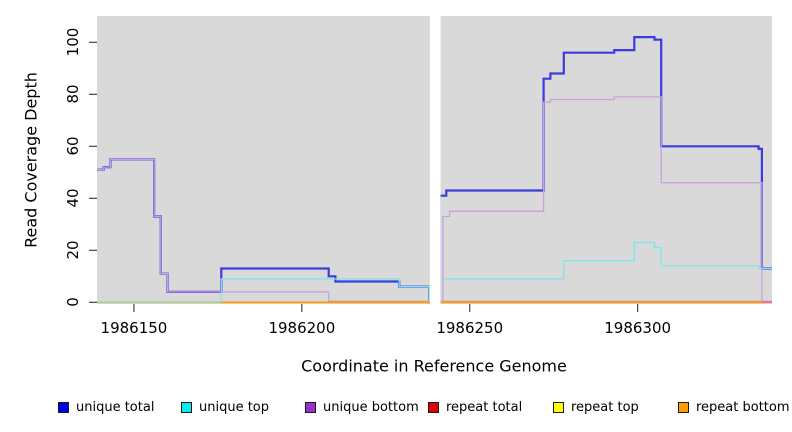  I want to click on legend-label: unique top, so click(234, 407).